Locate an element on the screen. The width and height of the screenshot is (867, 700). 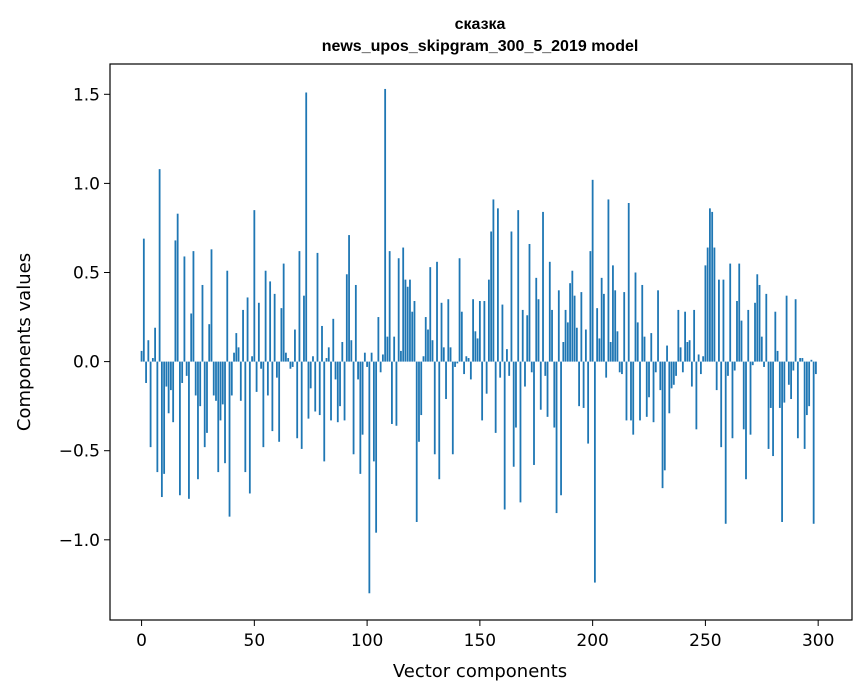
y-axis-ticks: −1.0 −0.5 0.0 0.5 1.0 1.5 is located at coordinates (84, 318).